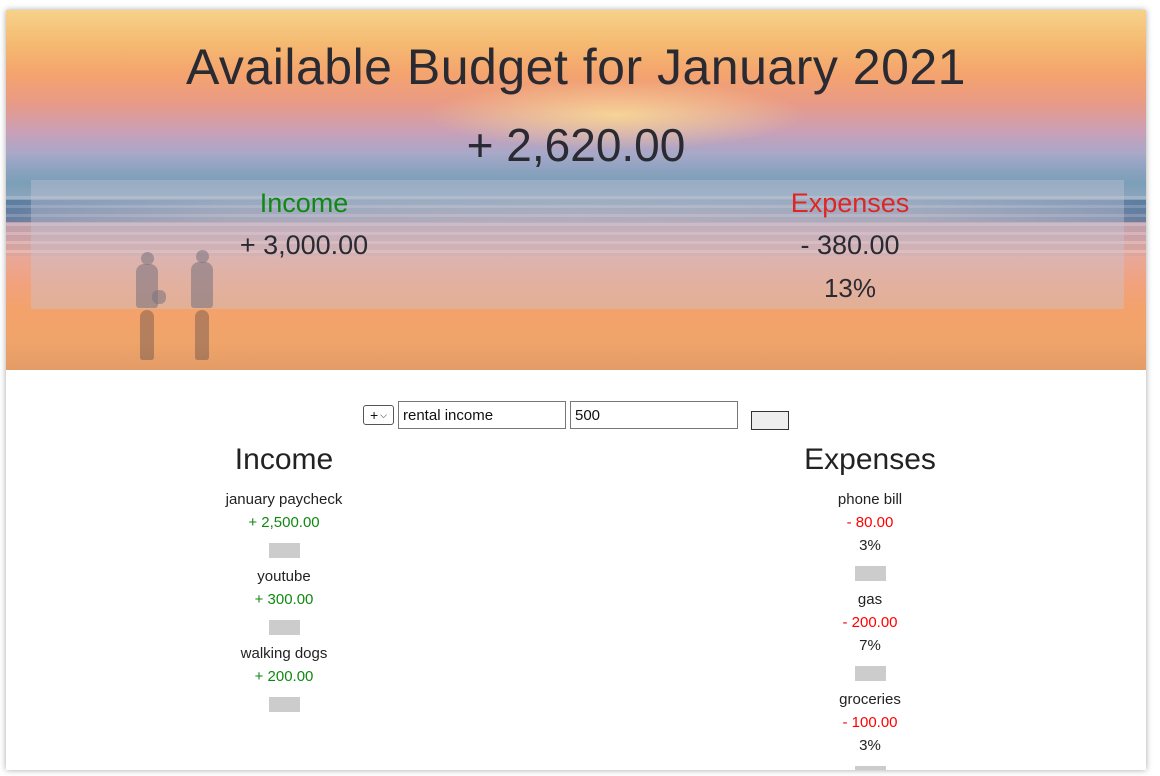 This screenshot has height=776, width=1160. I want to click on page-title: Available Budget for January 2021, so click(575, 67).